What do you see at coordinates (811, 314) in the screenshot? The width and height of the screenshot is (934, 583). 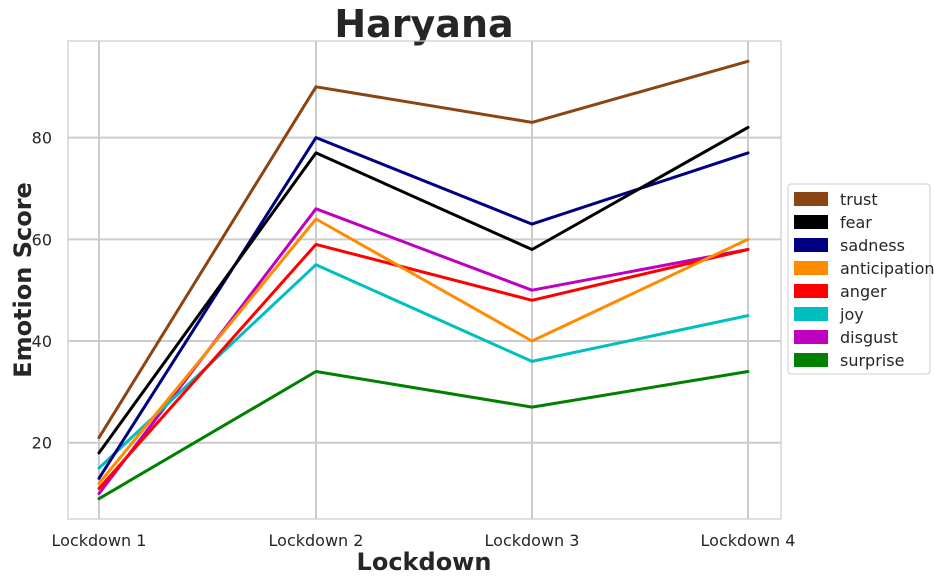 I see `legend-swatch-joy` at bounding box center [811, 314].